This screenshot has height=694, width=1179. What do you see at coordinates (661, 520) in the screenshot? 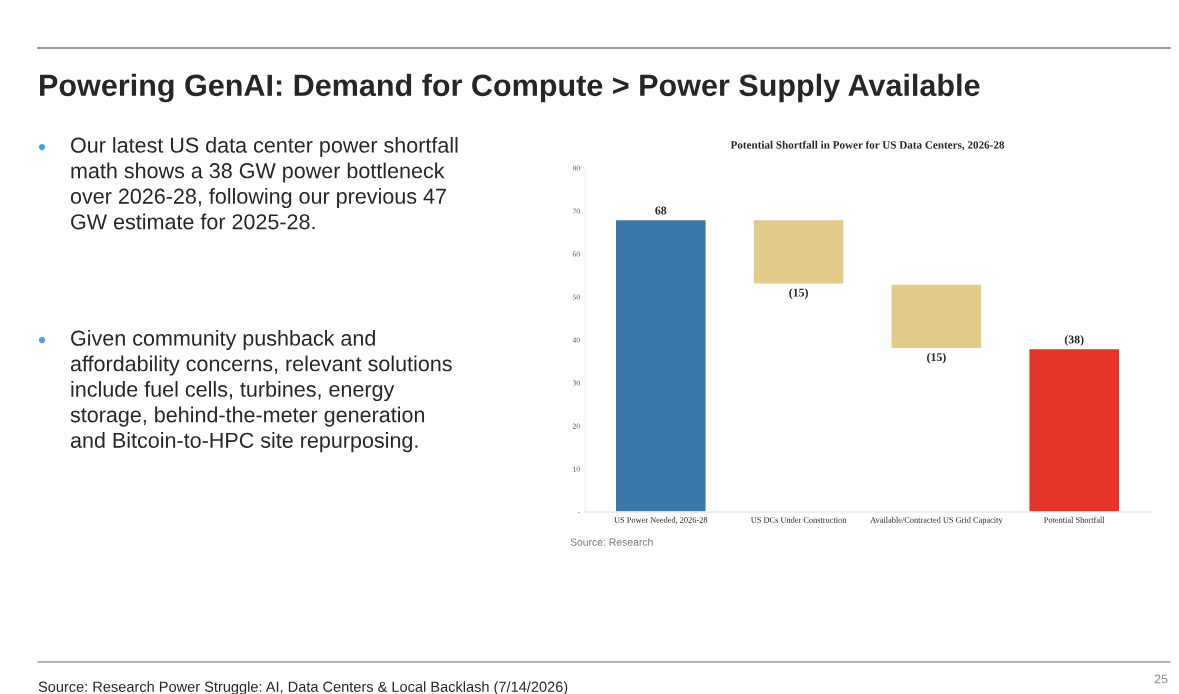
I see `x-tick-label: US Power Needed, 2026-28` at bounding box center [661, 520].